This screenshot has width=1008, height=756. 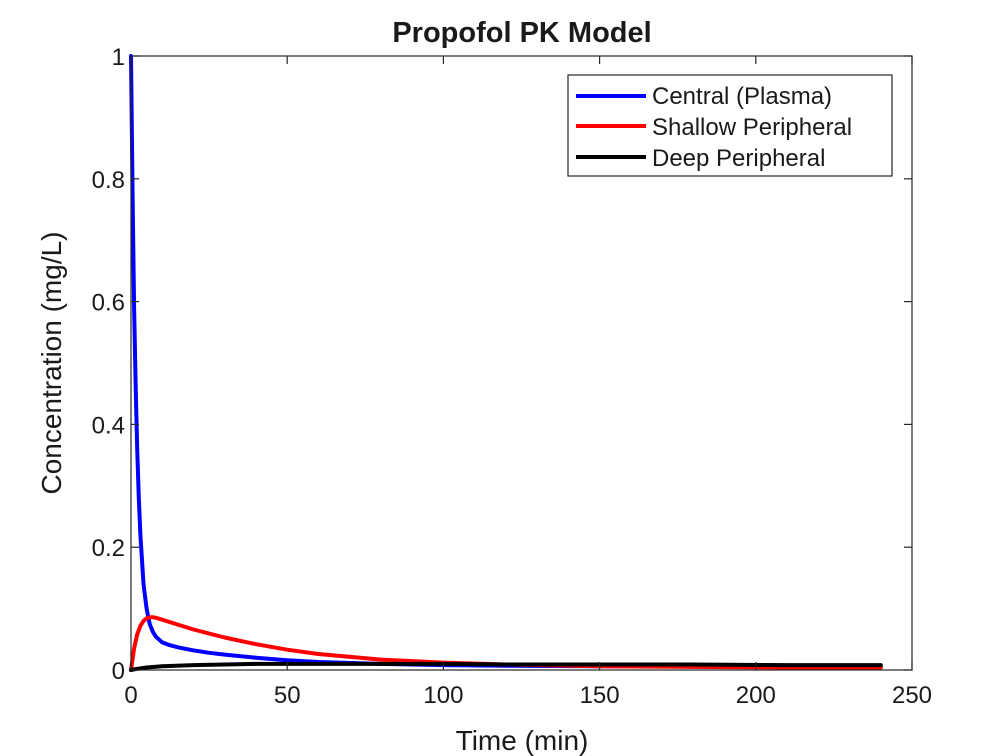 What do you see at coordinates (752, 127) in the screenshot?
I see `legend-label-shallow: Shallow Peripheral` at bounding box center [752, 127].